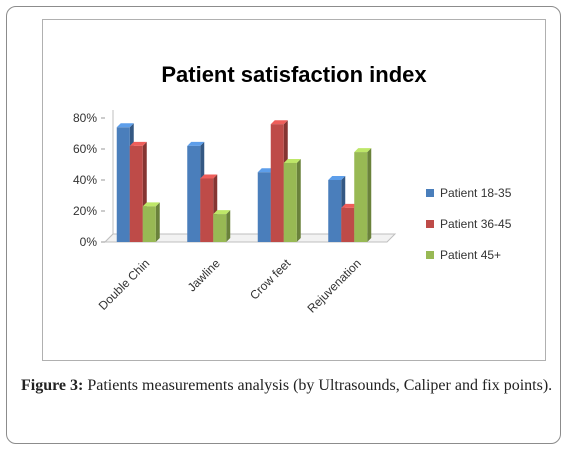  Describe the element at coordinates (204, 275) in the screenshot. I see `x-tick-label: Jawline` at that location.